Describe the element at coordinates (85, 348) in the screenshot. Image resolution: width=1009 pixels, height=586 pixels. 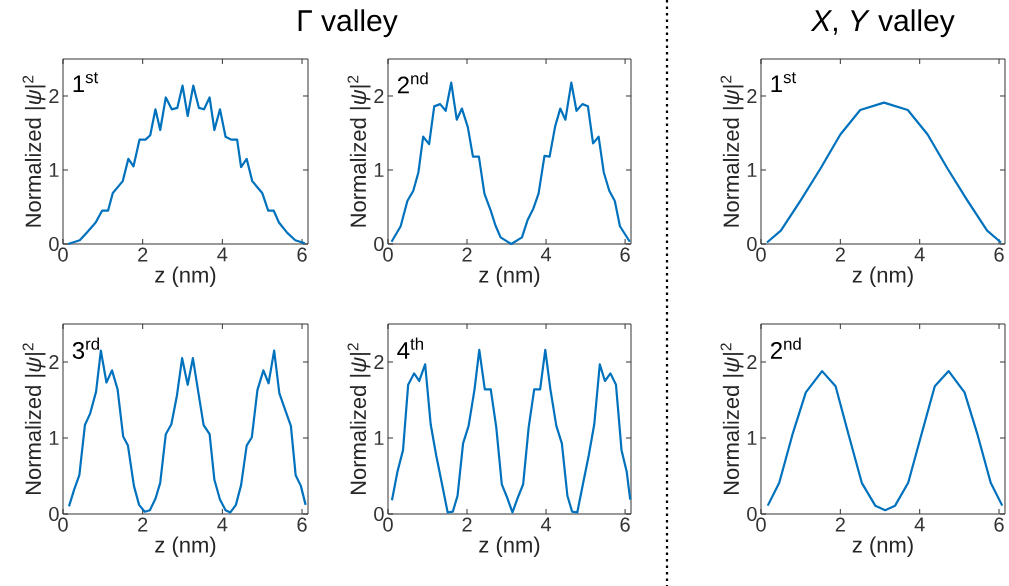
I see `annotation: 3$^{rd}$` at that location.